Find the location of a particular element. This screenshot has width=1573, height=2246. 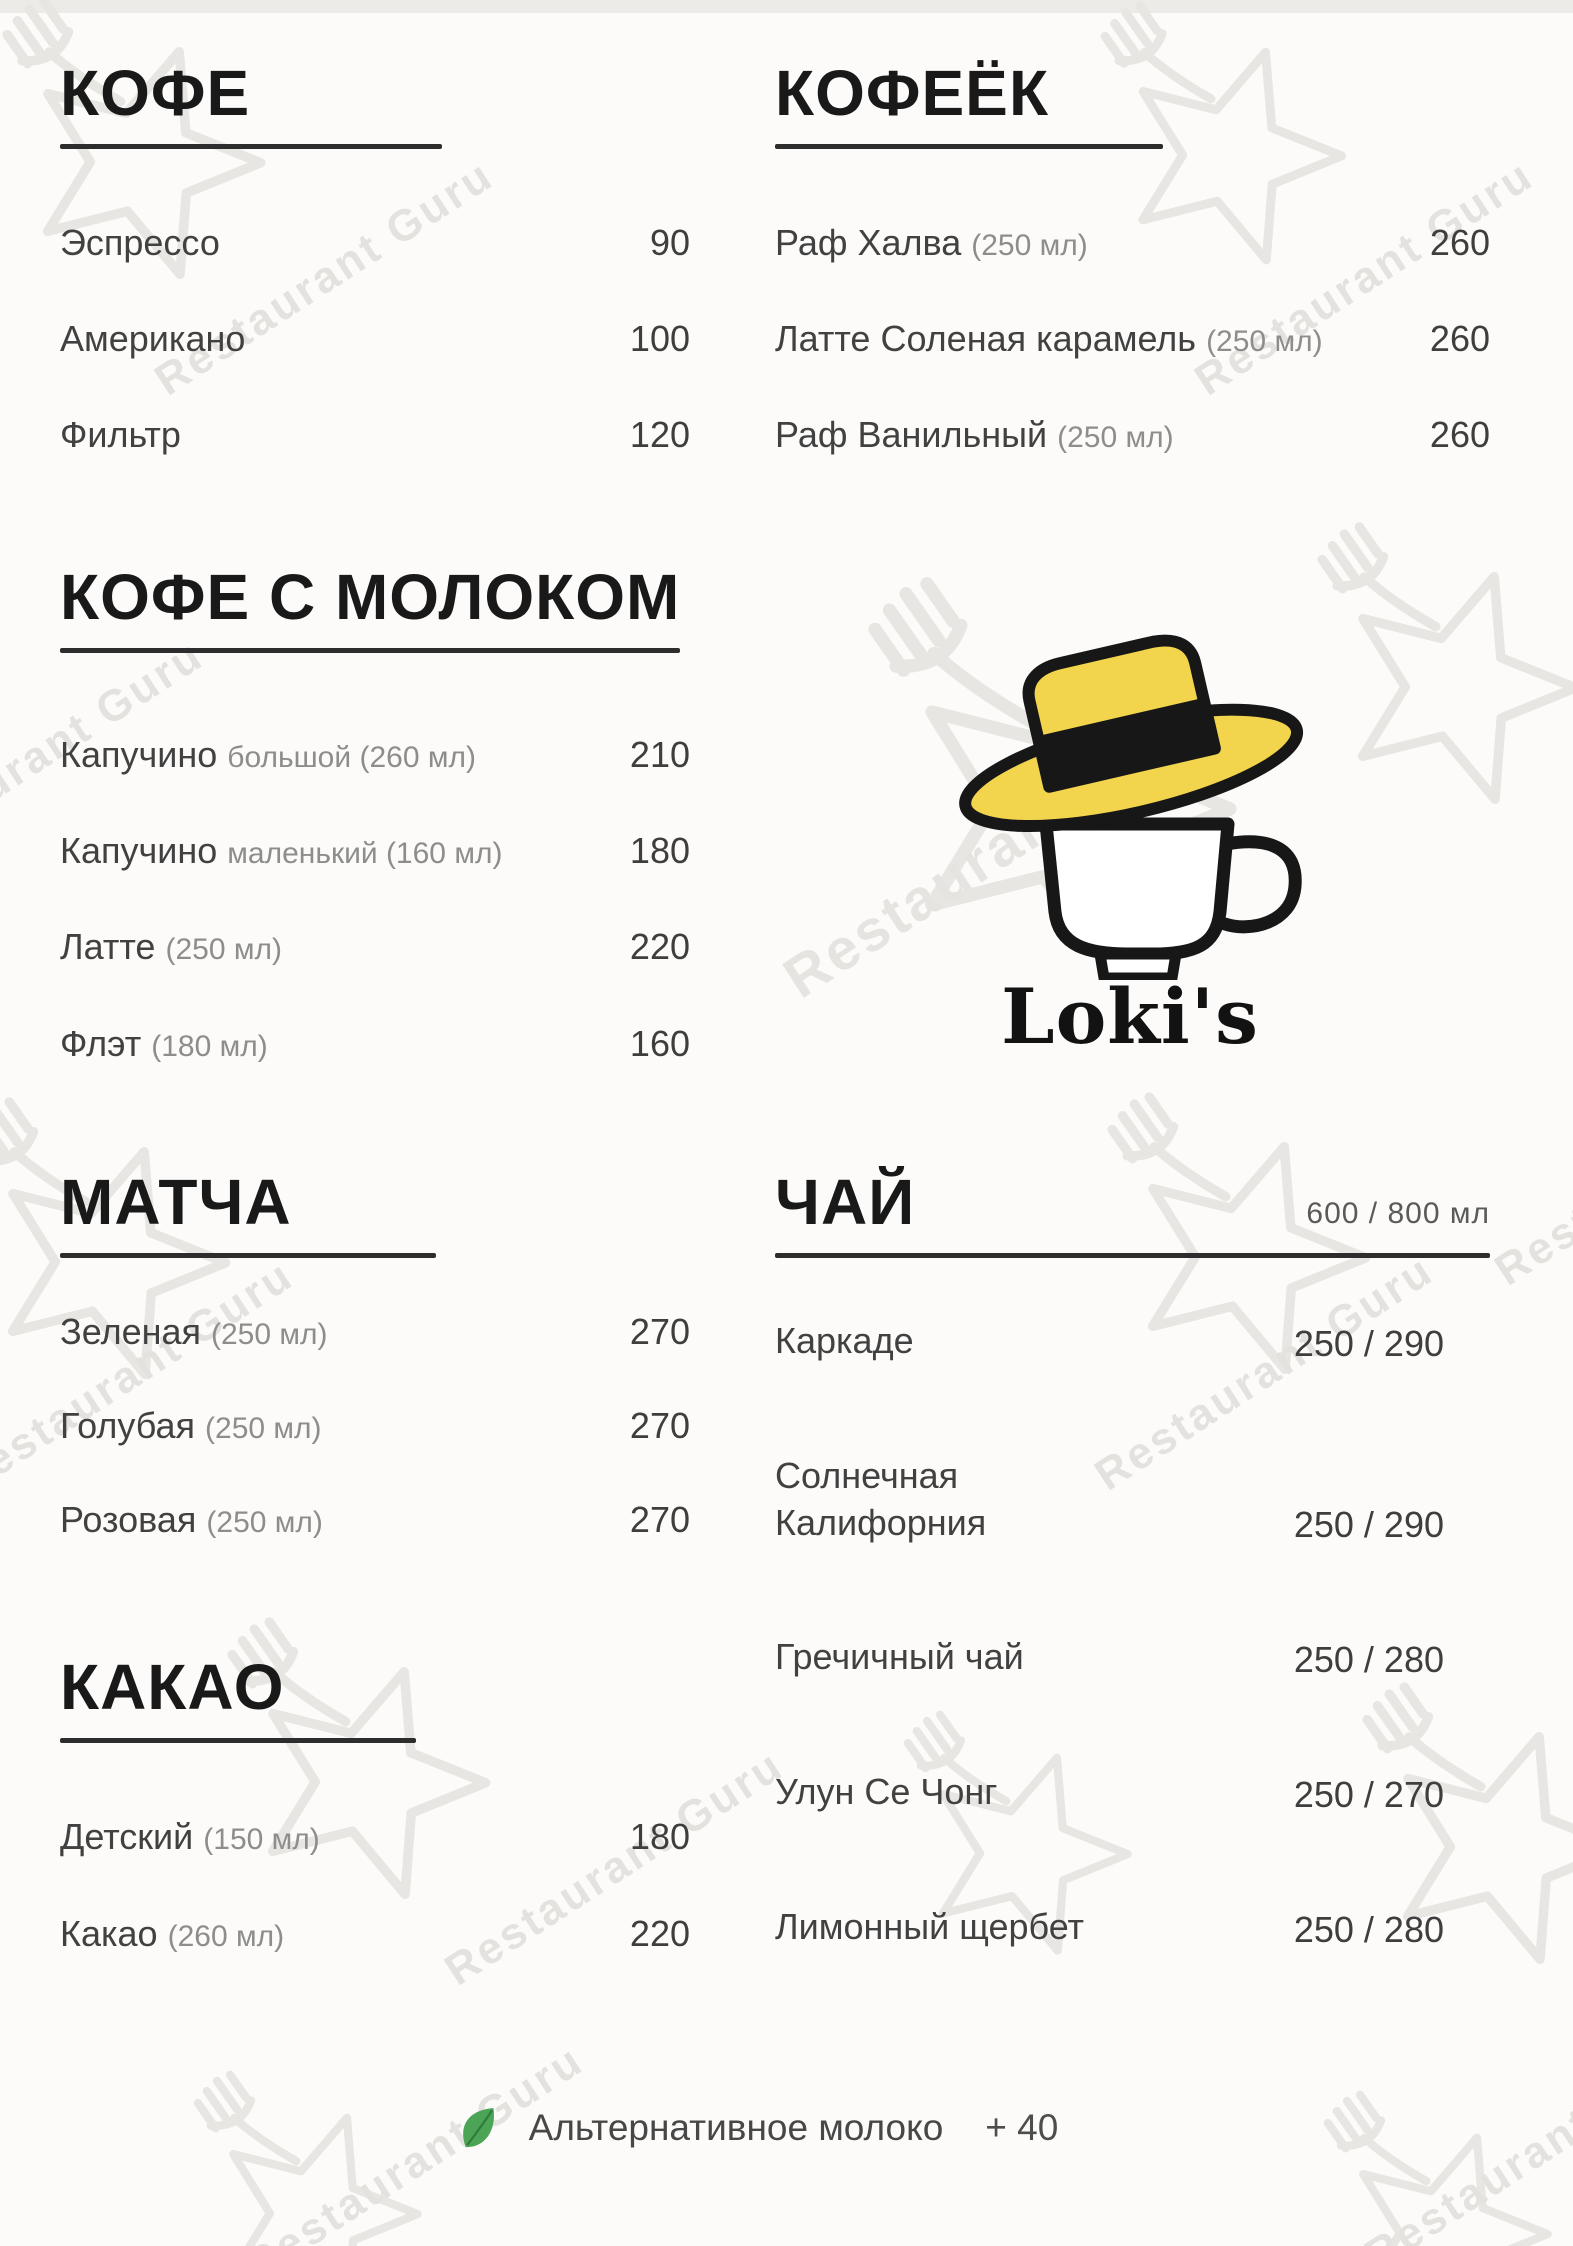

page-top-edge is located at coordinates (786, 6).